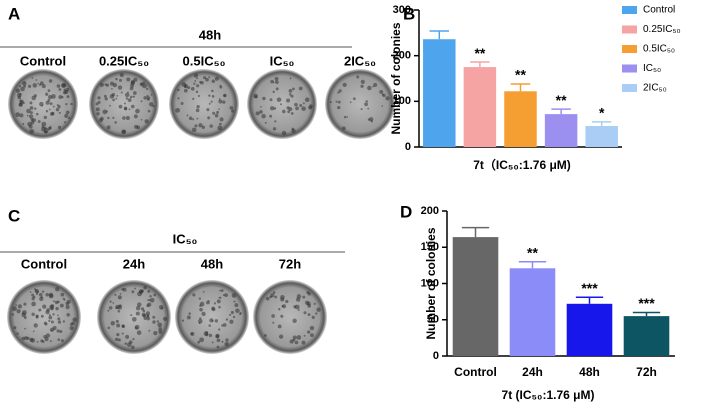  Describe the element at coordinates (212, 263) in the screenshot. I see `photo-label: 48h` at that location.